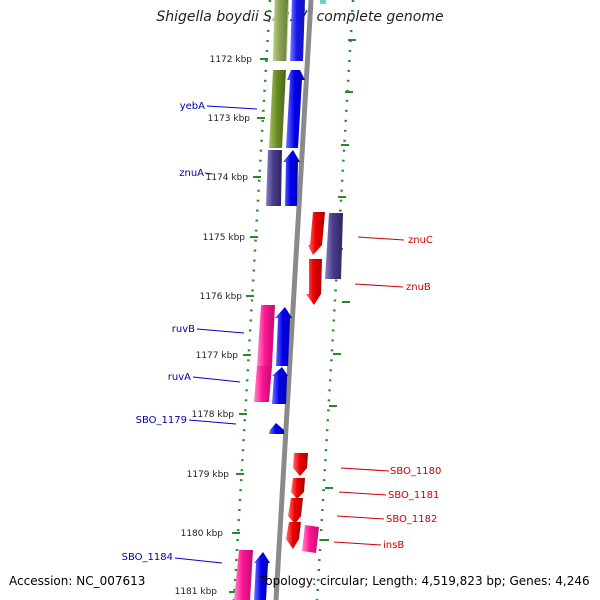 The width and height of the screenshot is (600, 600). Describe the element at coordinates (293, 300) in the screenshot. I see `genome-backbone` at that location.